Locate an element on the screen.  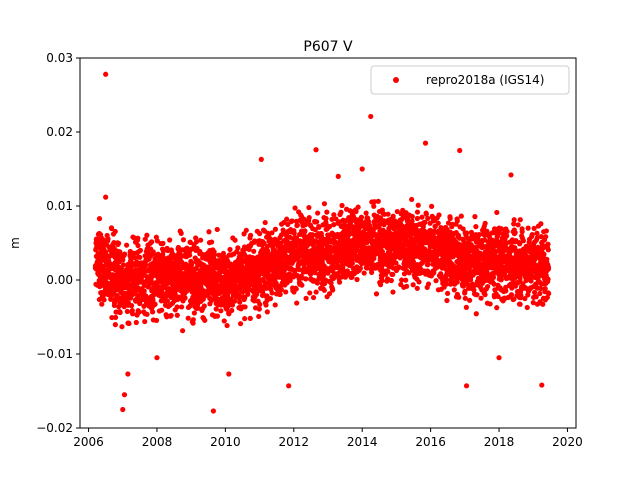
legend-marker is located at coordinates (396, 80).